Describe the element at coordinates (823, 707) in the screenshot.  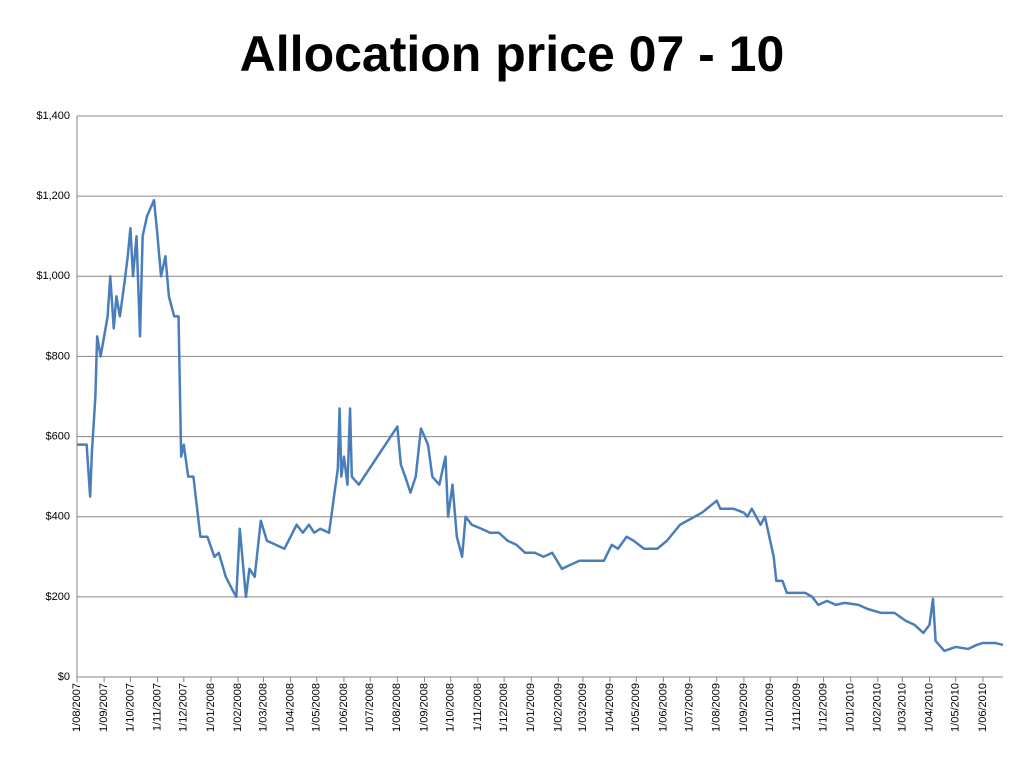
I see `x-tick-label: 1/12/2009` at that location.